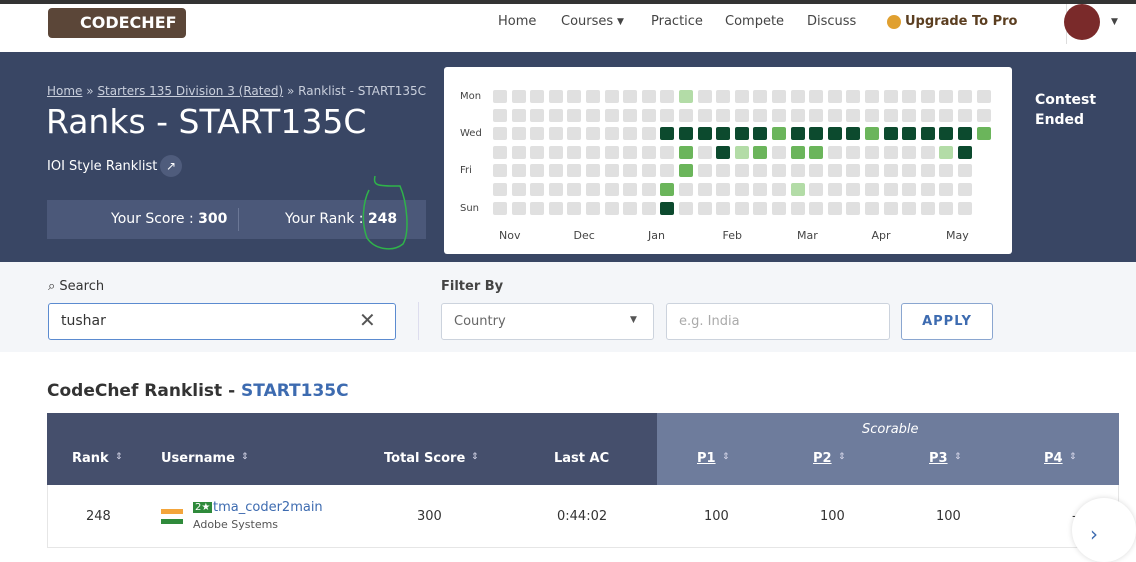 Image resolution: width=1136 pixels, height=562 pixels. What do you see at coordinates (677, 21) in the screenshot?
I see `nav-item: Practice` at bounding box center [677, 21].